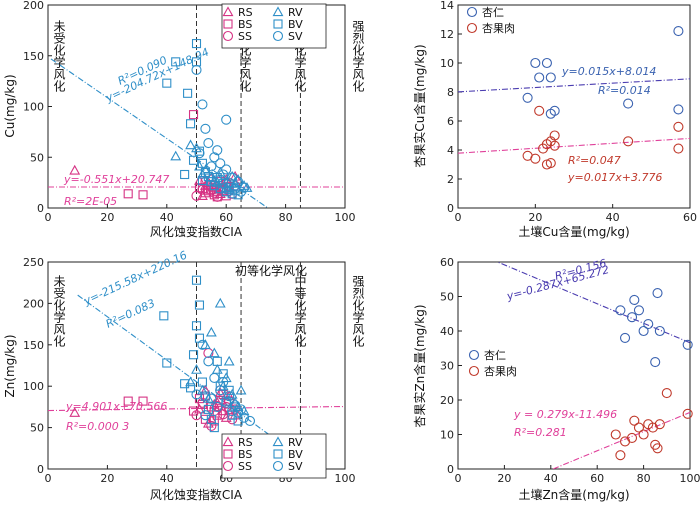 Image resolution: width=700 pixels, height=515 pixels. I want to click on x-axis-label: 土壤Cu含量(mg/kg), so click(573, 231).